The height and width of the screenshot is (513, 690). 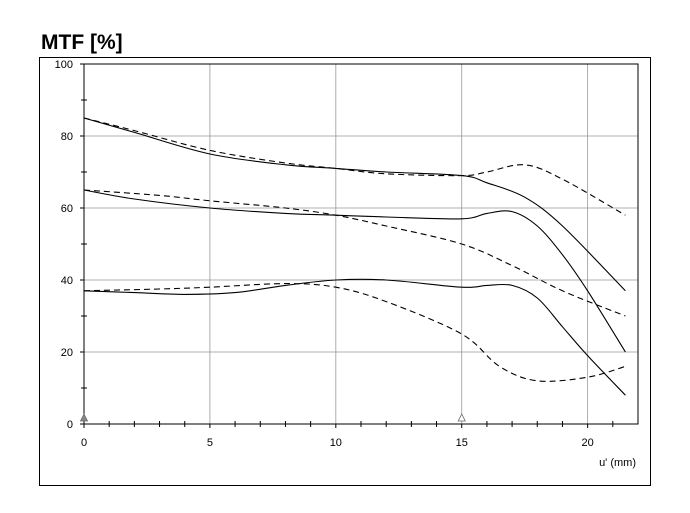 What do you see at coordinates (82, 42) in the screenshot?
I see `chart-title: MTF [%]` at bounding box center [82, 42].